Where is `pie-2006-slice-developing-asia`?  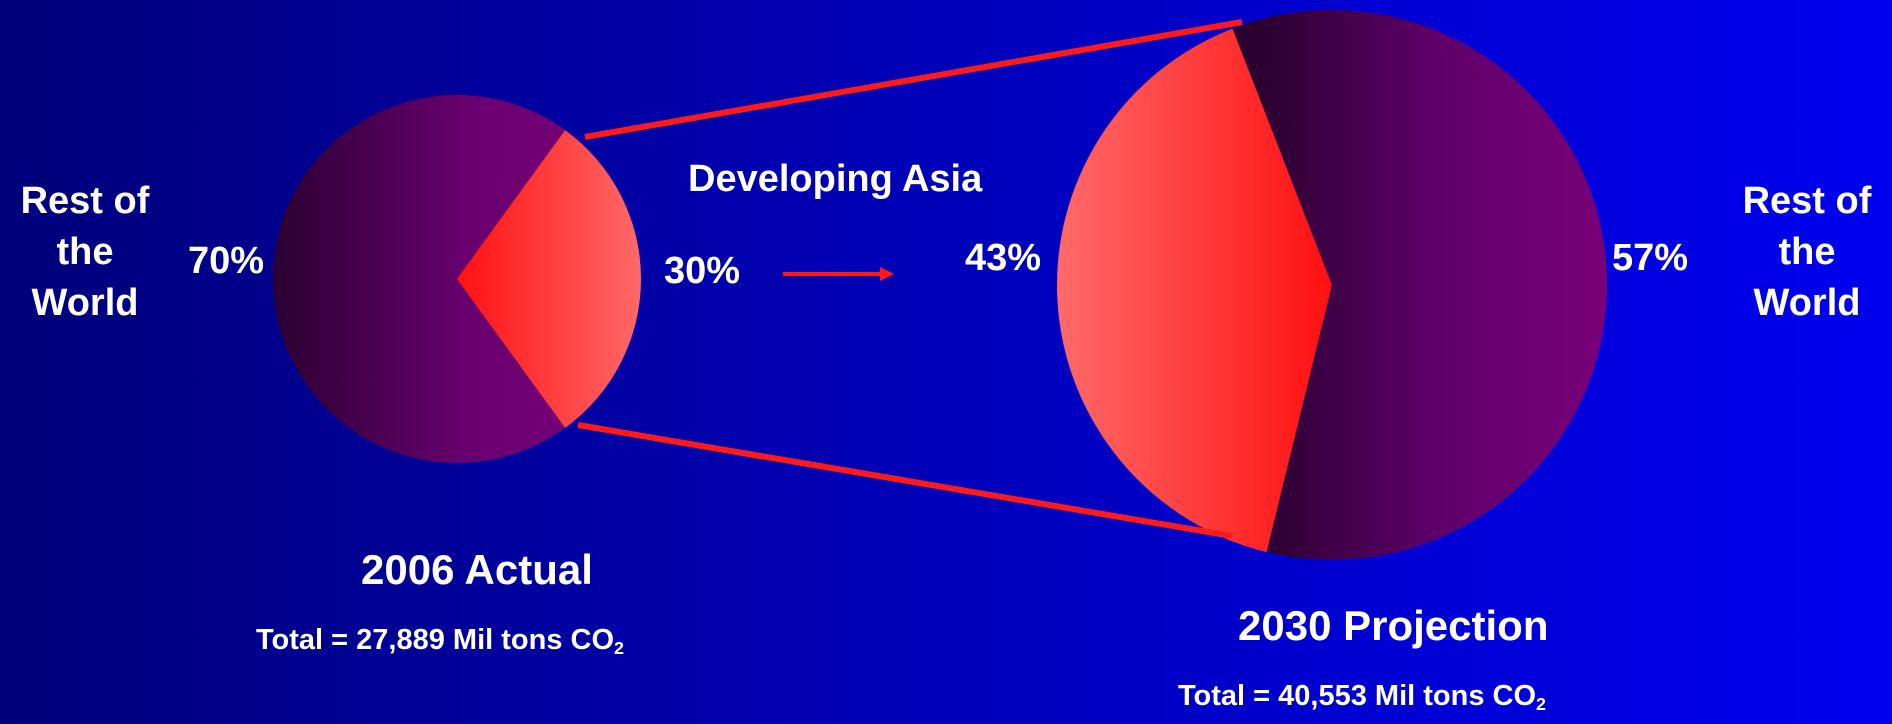 pie-2006-slice-developing-asia is located at coordinates (549, 279).